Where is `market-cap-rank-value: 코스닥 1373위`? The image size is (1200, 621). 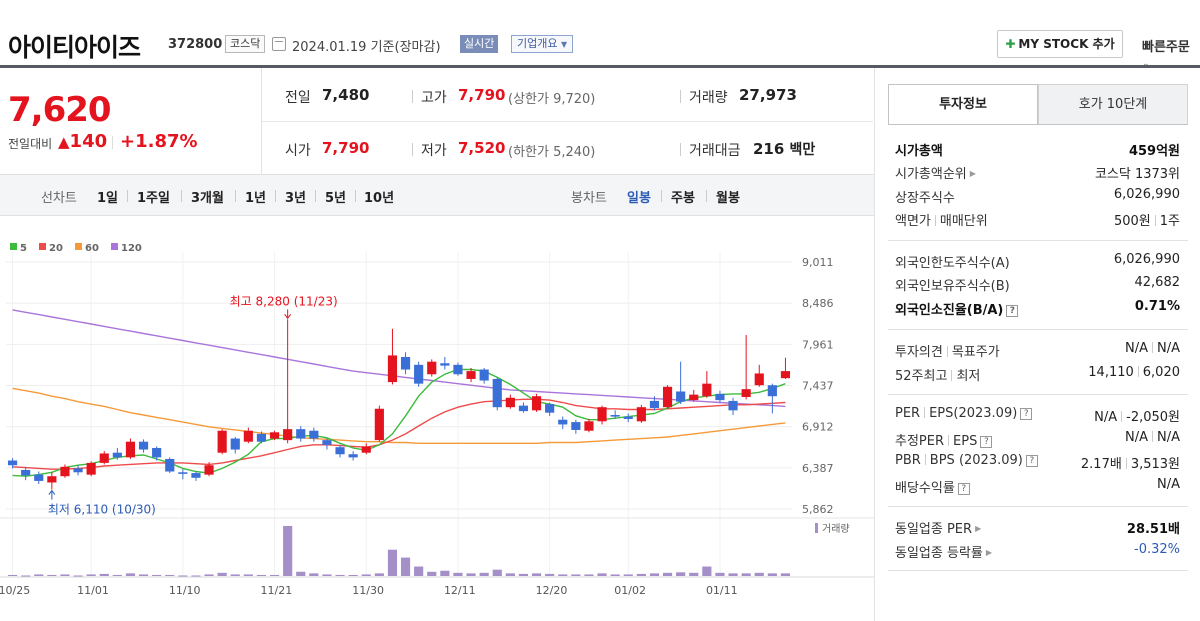 market-cap-rank-value: 코스닥 1373위 is located at coordinates (1137, 174).